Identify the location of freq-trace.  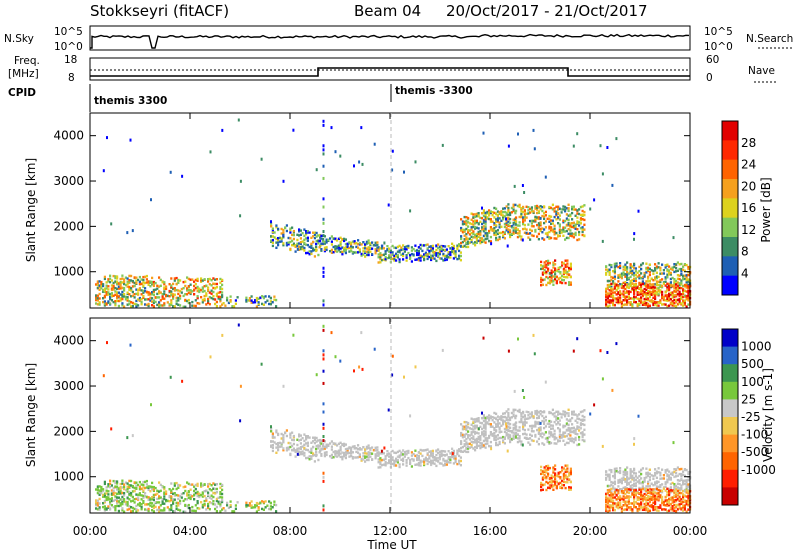
(390, 72).